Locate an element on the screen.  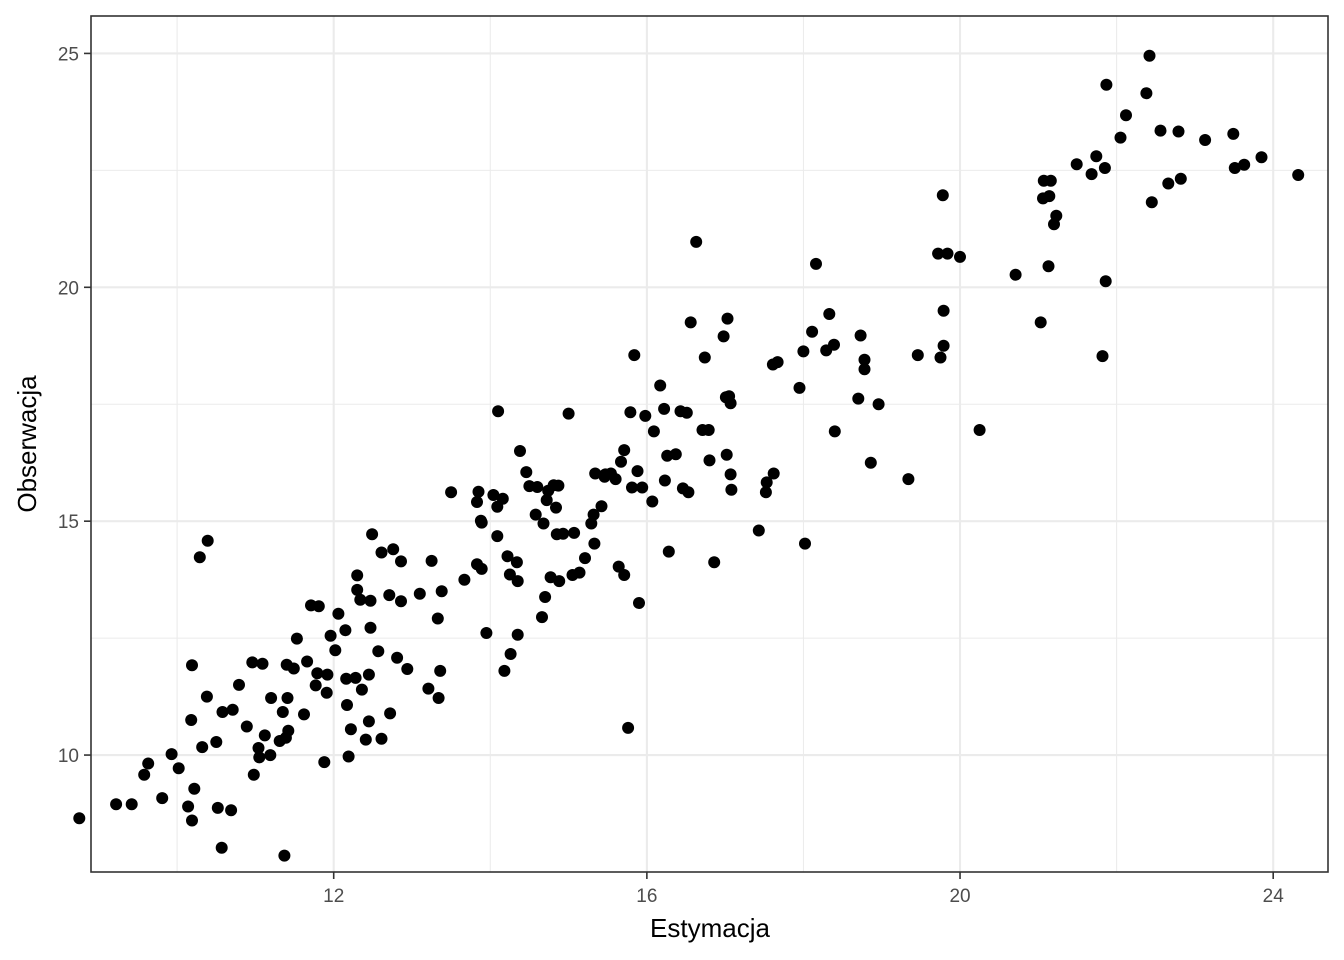
x-tick-label: 16 is located at coordinates (646, 896).